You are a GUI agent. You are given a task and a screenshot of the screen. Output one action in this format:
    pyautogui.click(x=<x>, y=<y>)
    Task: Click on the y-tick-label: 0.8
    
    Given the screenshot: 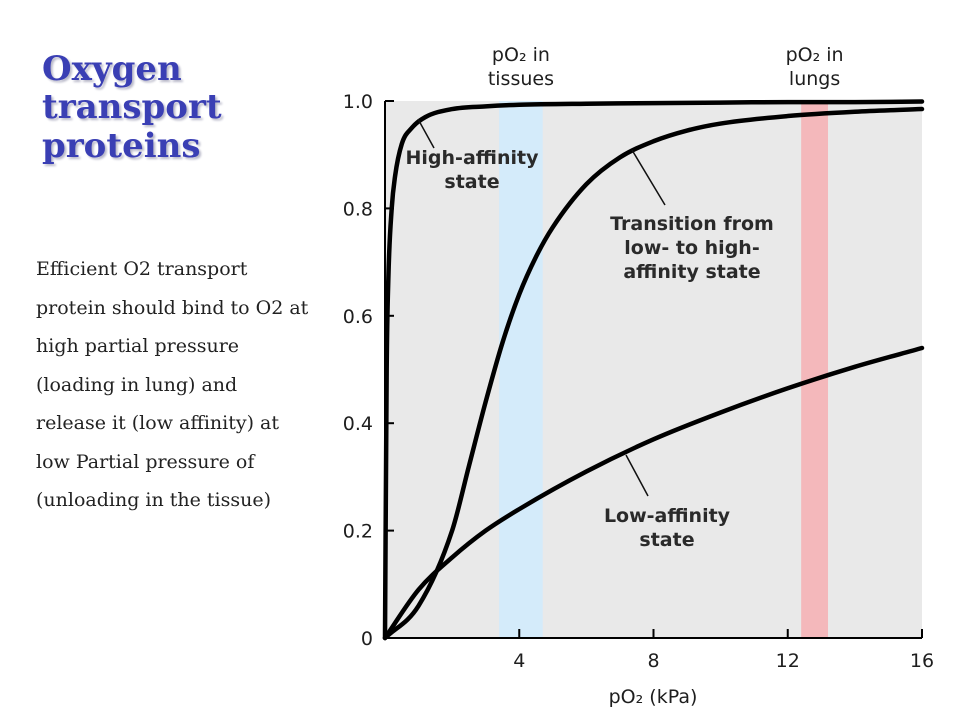 What is the action you would take?
    pyautogui.click(x=358, y=209)
    